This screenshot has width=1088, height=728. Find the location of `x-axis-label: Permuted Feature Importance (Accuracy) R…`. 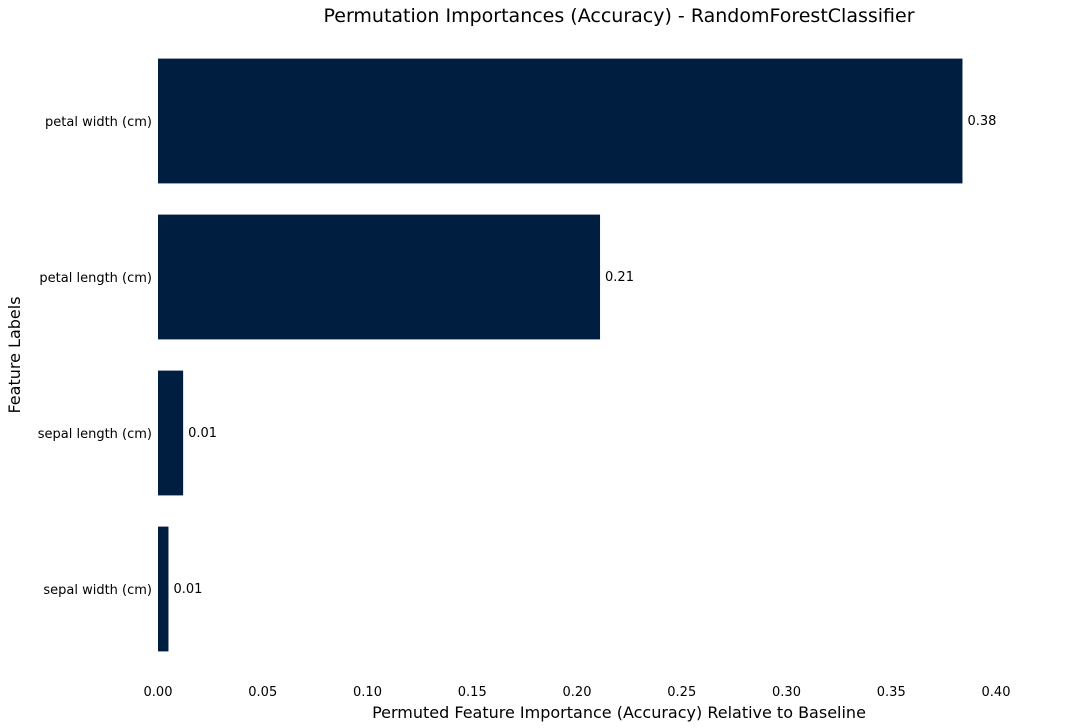

x-axis-label: Permuted Feature Importance (Accuracy) R… is located at coordinates (619, 712).